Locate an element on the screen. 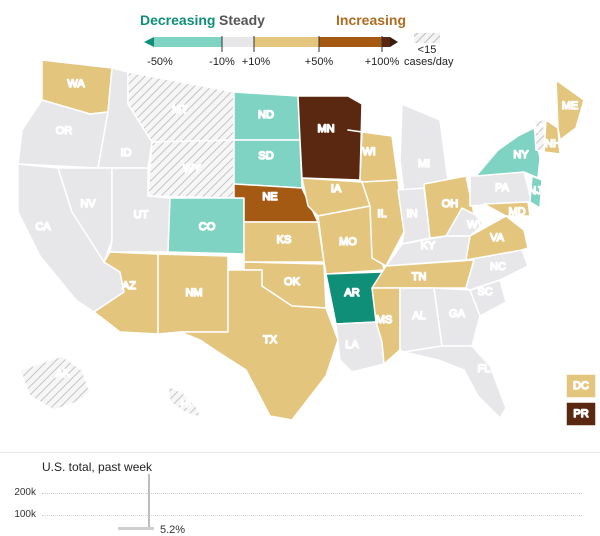 This screenshot has width=600, height=536. state-shape-wv is located at coordinates (465, 222).